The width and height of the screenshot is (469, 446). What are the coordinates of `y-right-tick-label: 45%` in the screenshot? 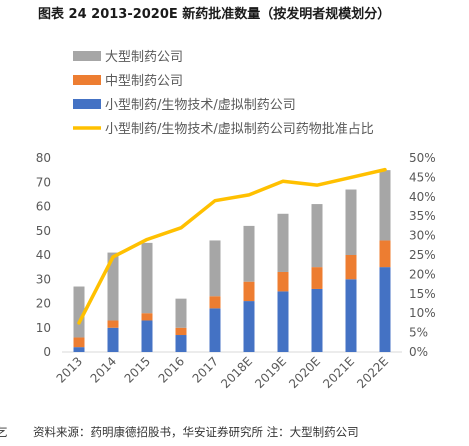 It's located at (422, 177).